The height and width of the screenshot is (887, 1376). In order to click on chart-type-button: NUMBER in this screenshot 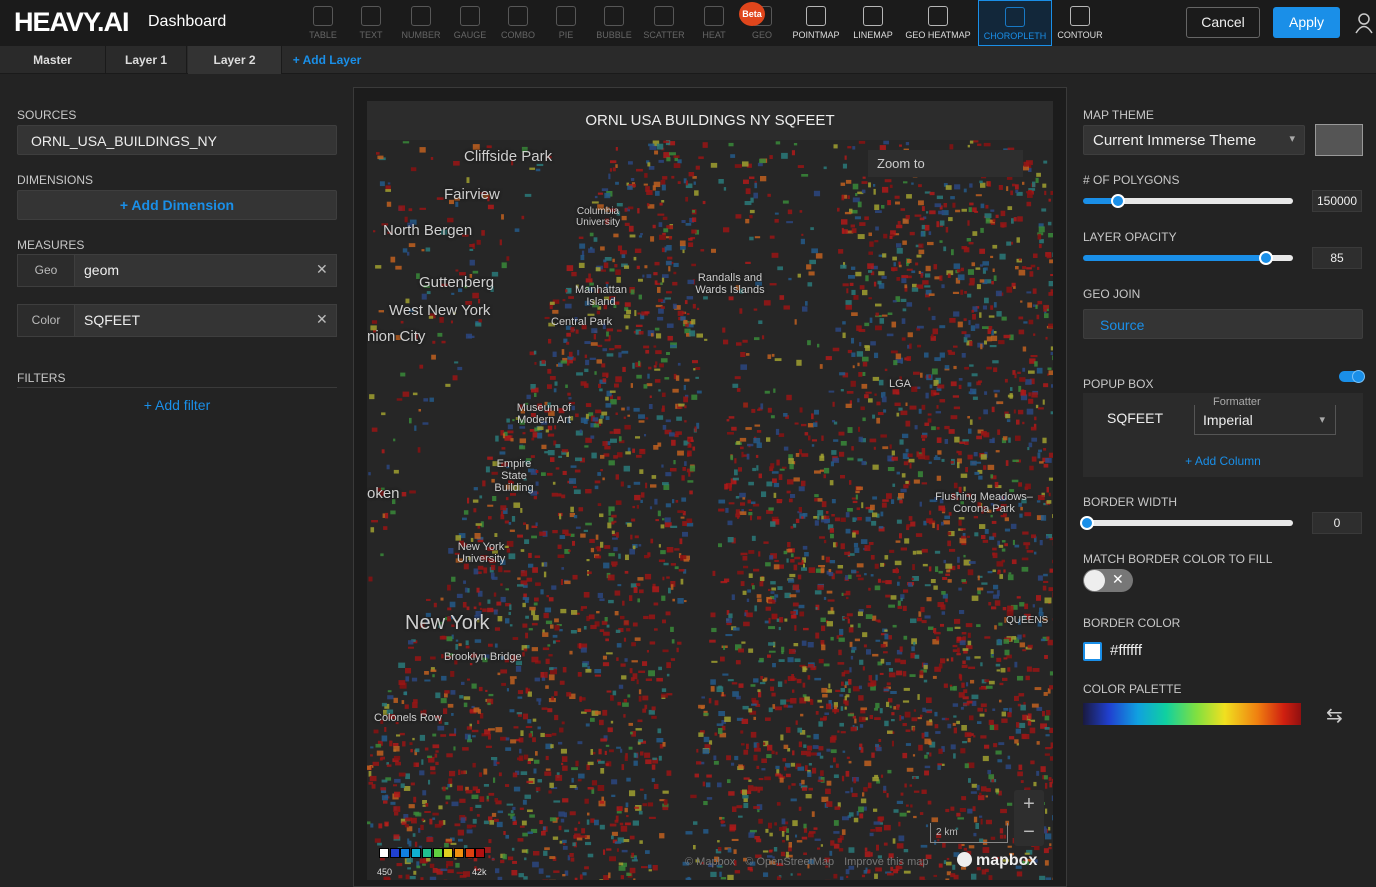, I will do `click(421, 23)`.